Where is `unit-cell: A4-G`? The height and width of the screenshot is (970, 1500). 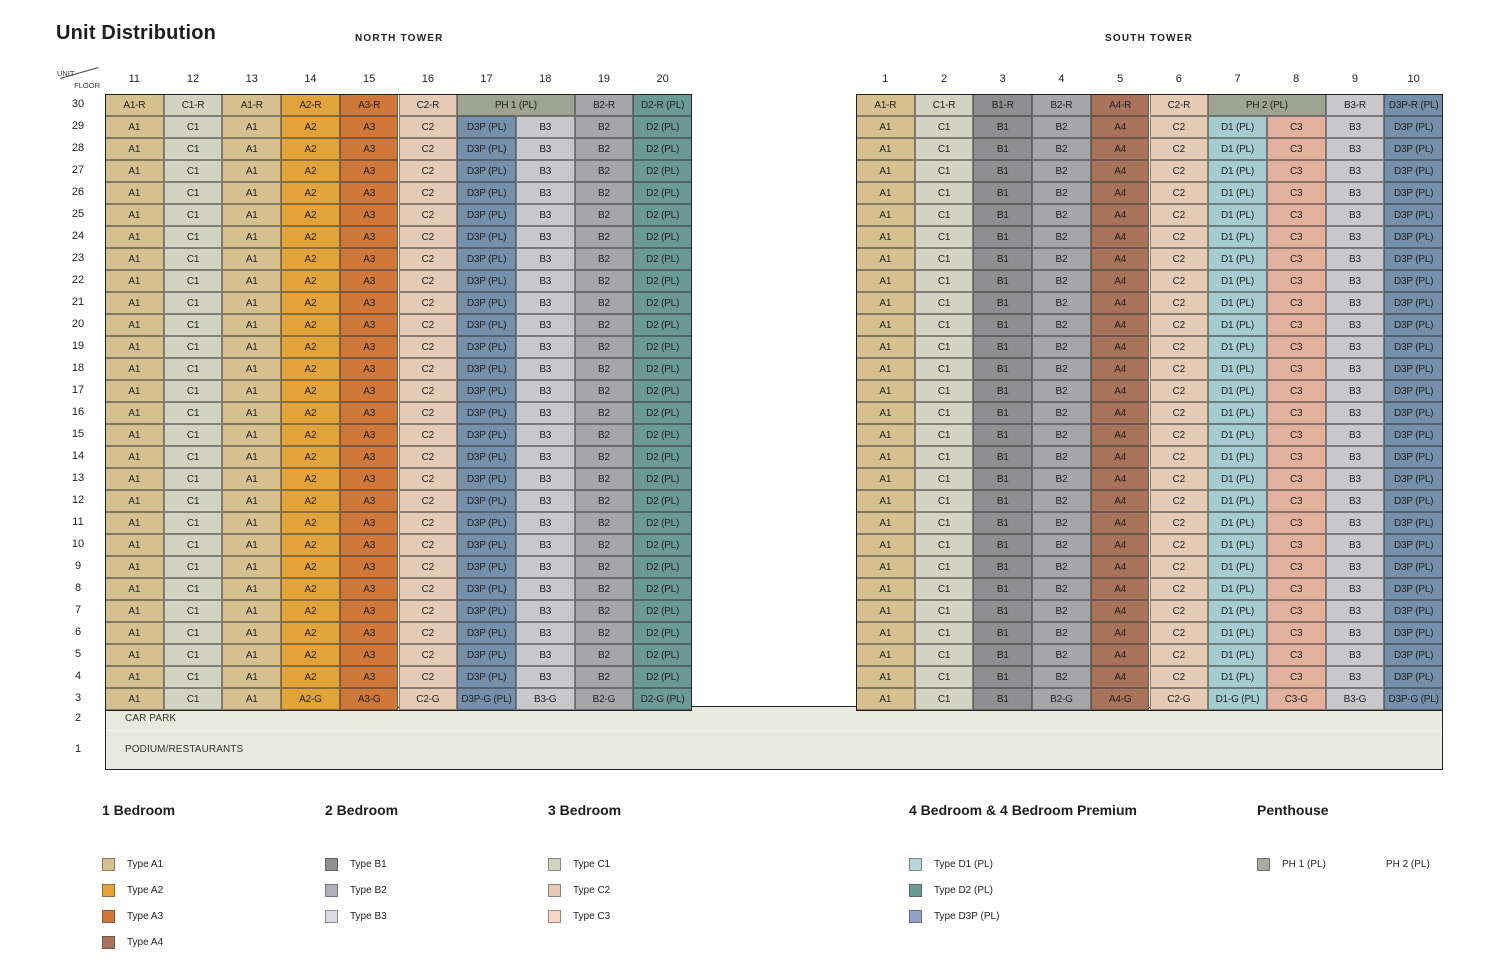 unit-cell: A4-G is located at coordinates (1120, 699).